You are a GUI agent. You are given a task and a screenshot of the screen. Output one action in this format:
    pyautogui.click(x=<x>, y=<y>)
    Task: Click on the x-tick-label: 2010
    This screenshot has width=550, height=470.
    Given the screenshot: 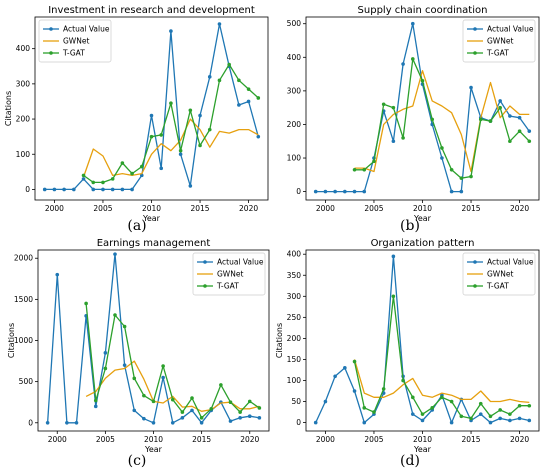 What is the action you would take?
    pyautogui.click(x=422, y=439)
    